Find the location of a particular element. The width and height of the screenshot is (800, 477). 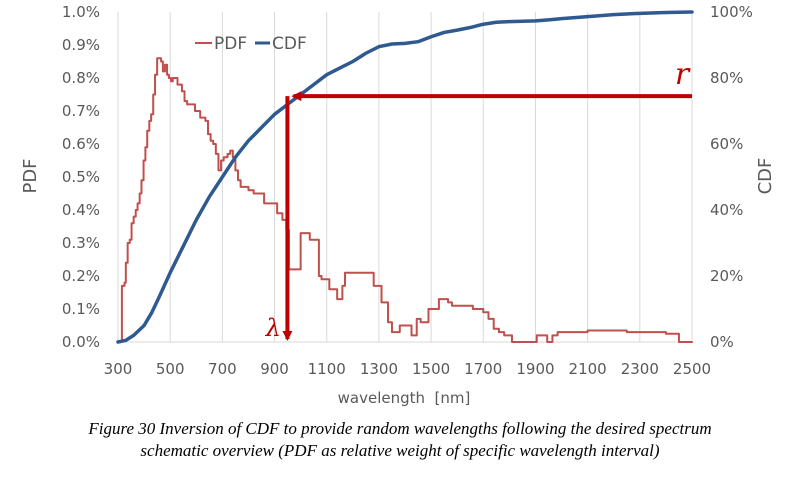

x-tick-label: 500 is located at coordinates (170, 369).